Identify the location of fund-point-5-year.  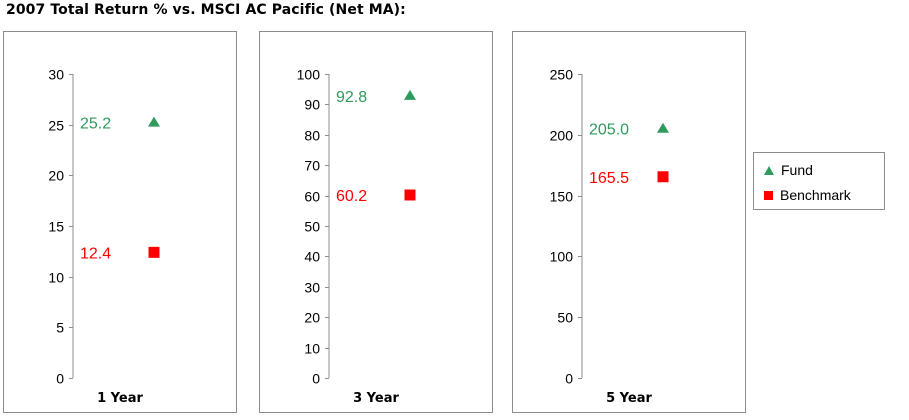
(663, 127).